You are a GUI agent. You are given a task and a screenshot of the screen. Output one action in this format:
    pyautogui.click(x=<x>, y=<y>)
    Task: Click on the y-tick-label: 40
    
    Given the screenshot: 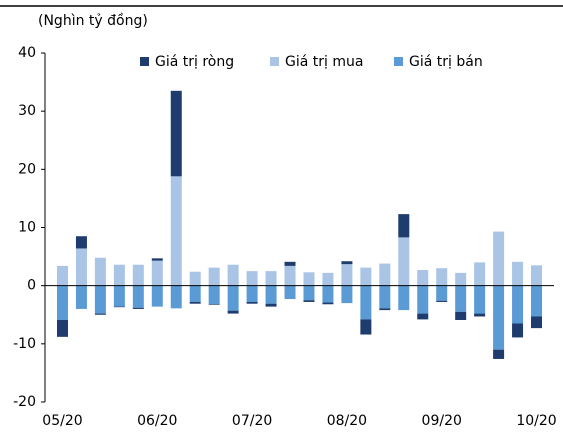 What is the action you would take?
    pyautogui.click(x=27, y=53)
    